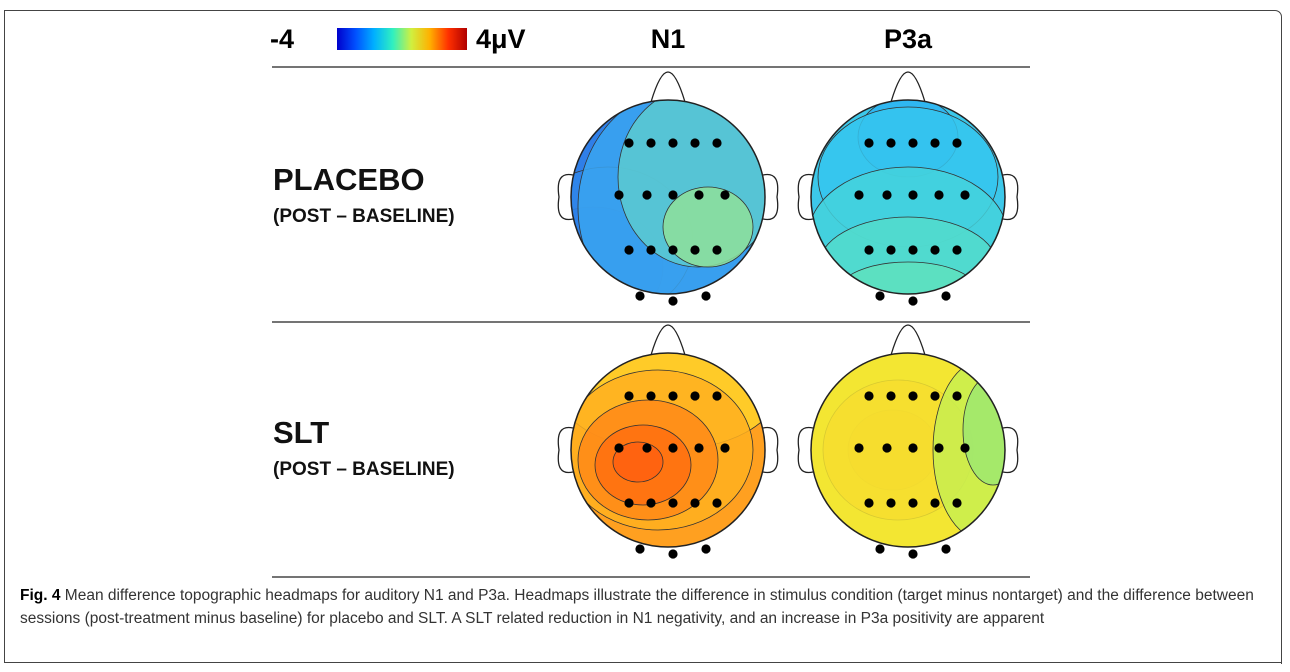  Describe the element at coordinates (642, 662) in the screenshot. I see `frame-bottom-border` at that location.